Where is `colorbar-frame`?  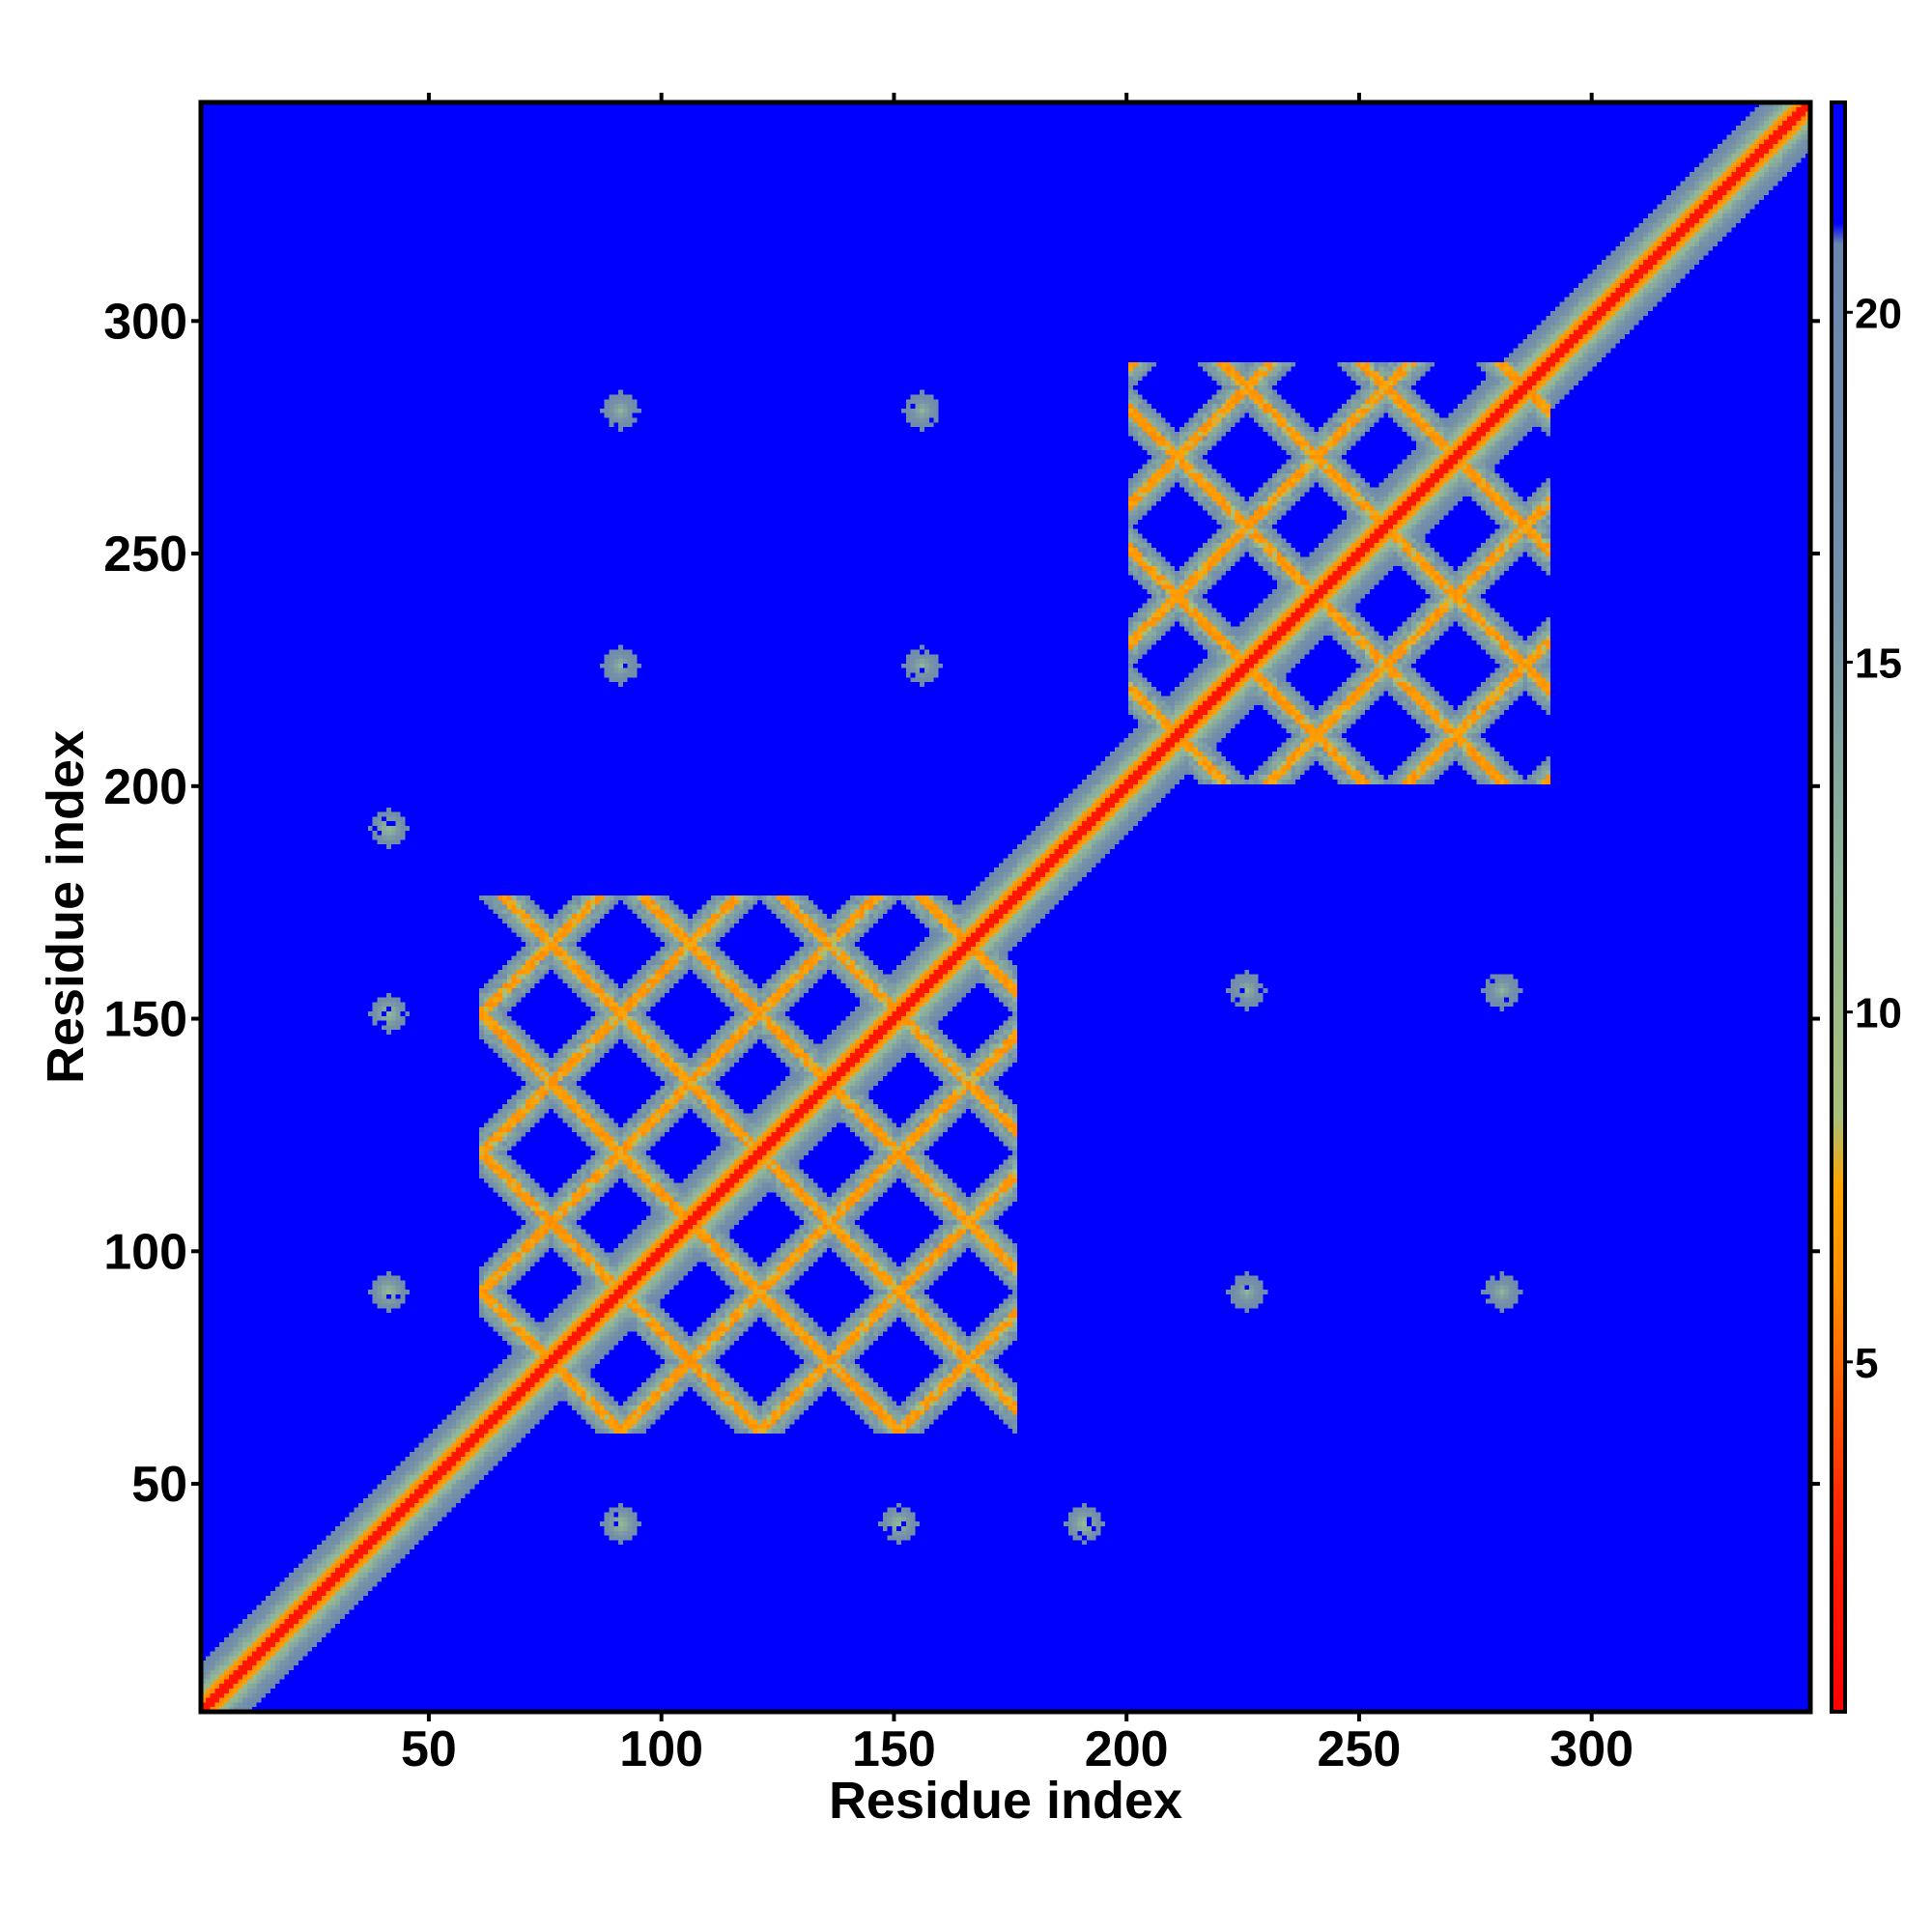
colorbar-frame is located at coordinates (1838, 907).